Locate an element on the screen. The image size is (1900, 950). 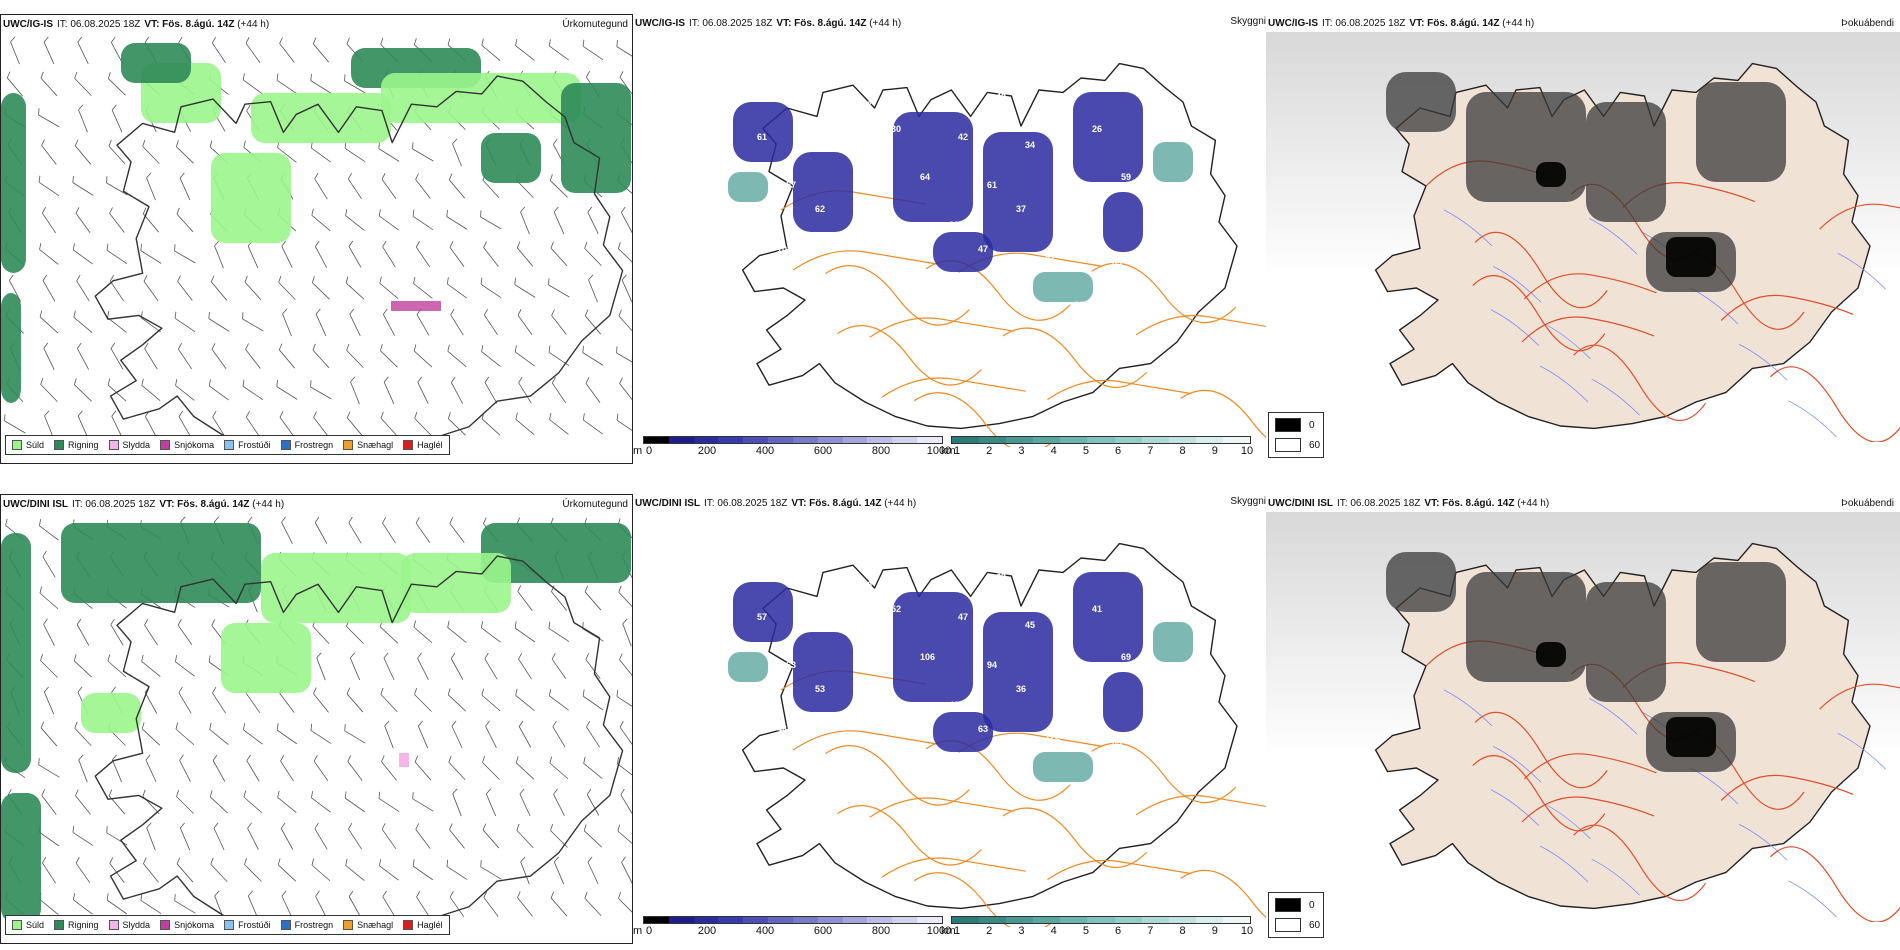
colorbar-tick: 9 is located at coordinates (1214, 931).